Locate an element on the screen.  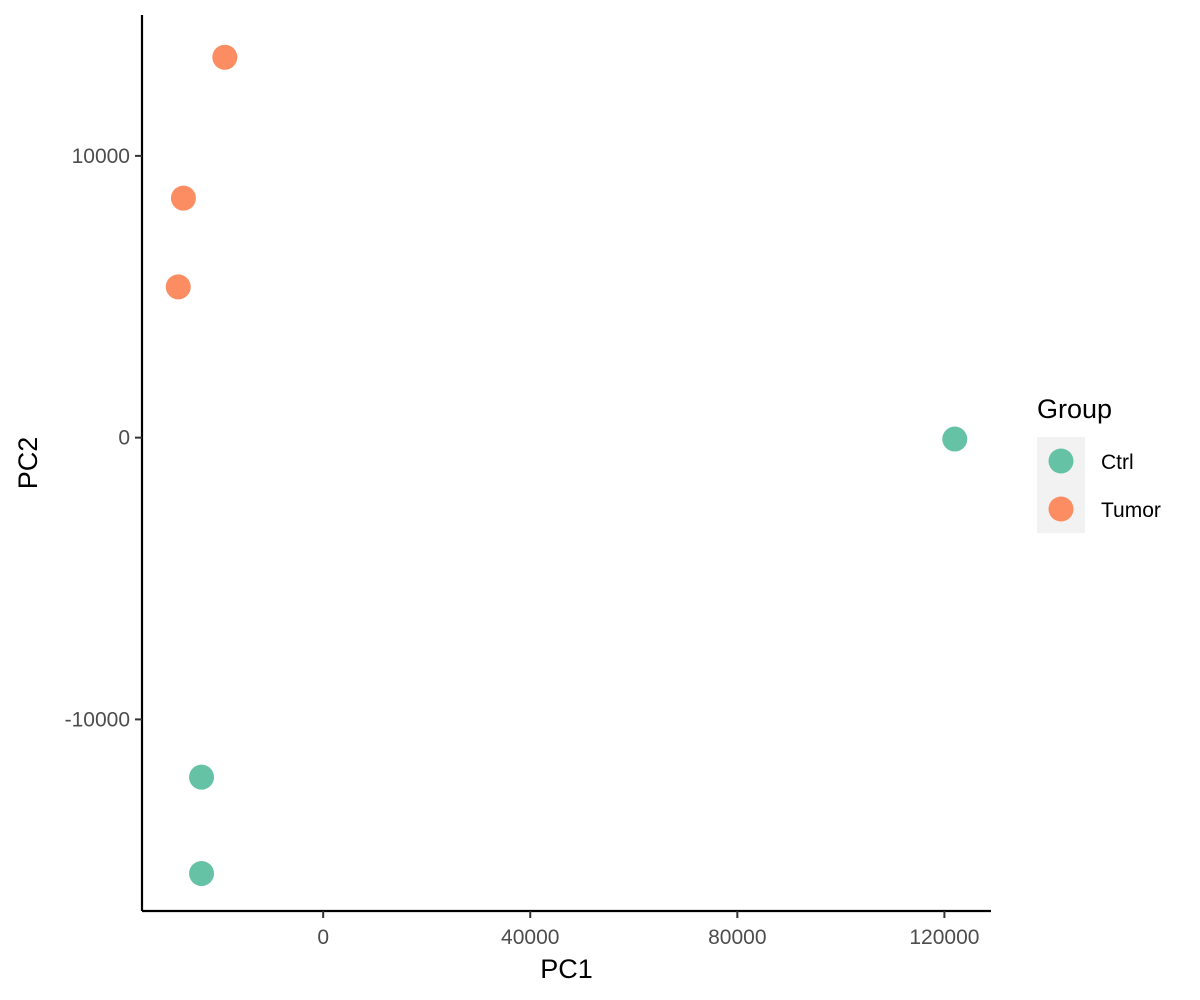
x-tick-label: 80000 is located at coordinates (737, 937).